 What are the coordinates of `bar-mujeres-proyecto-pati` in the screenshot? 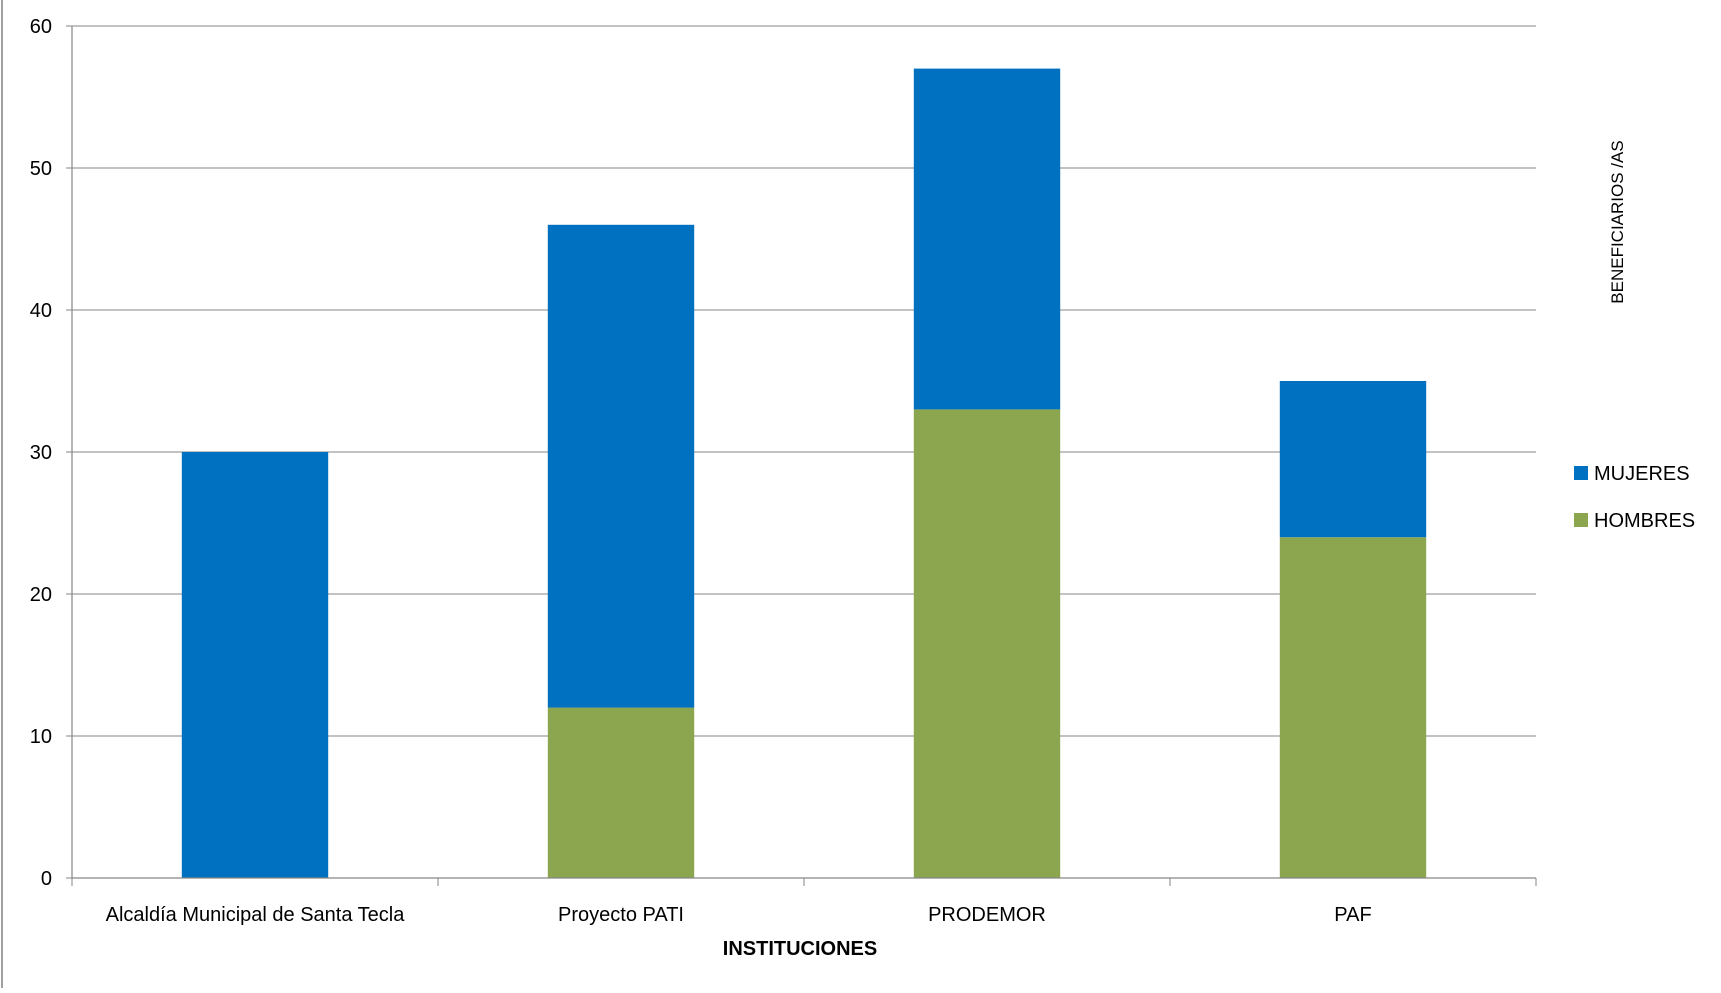 It's located at (621, 466).